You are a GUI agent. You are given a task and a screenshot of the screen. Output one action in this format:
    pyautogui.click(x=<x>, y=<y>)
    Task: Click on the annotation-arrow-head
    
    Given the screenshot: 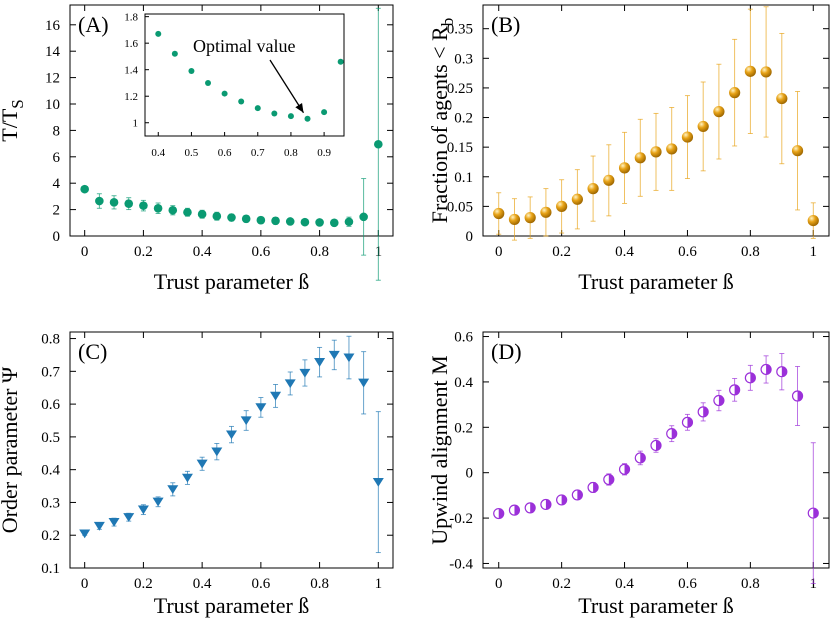 What is the action you would take?
    pyautogui.click(x=299, y=108)
    